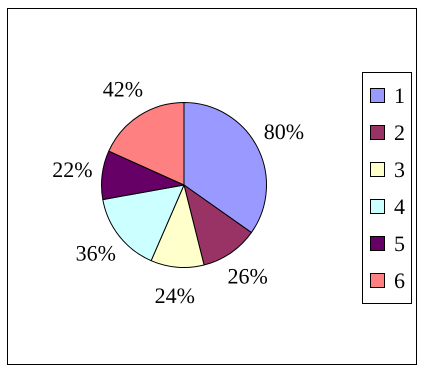 The height and width of the screenshot is (372, 425). Describe the element at coordinates (399, 244) in the screenshot. I see `legend-label: 5` at that location.